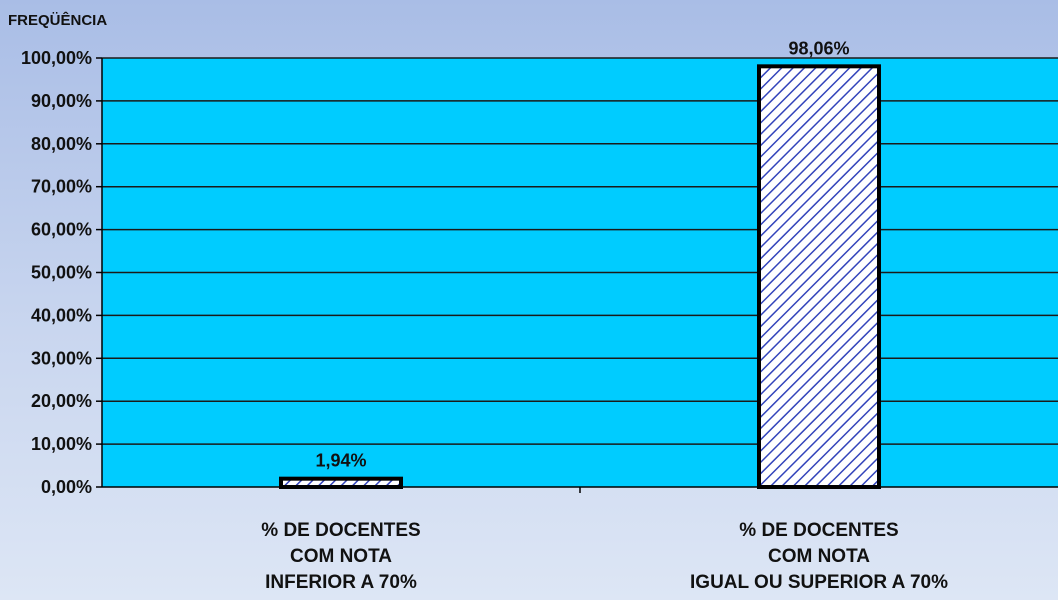 Image resolution: width=1058 pixels, height=600 pixels. I want to click on y-tick-label: 90,00%, so click(61, 101).